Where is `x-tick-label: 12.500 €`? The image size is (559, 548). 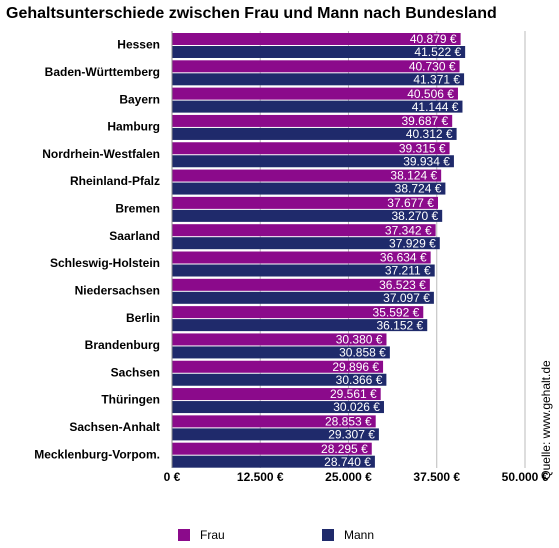
x-tick-label: 12.500 € is located at coordinates (260, 477).